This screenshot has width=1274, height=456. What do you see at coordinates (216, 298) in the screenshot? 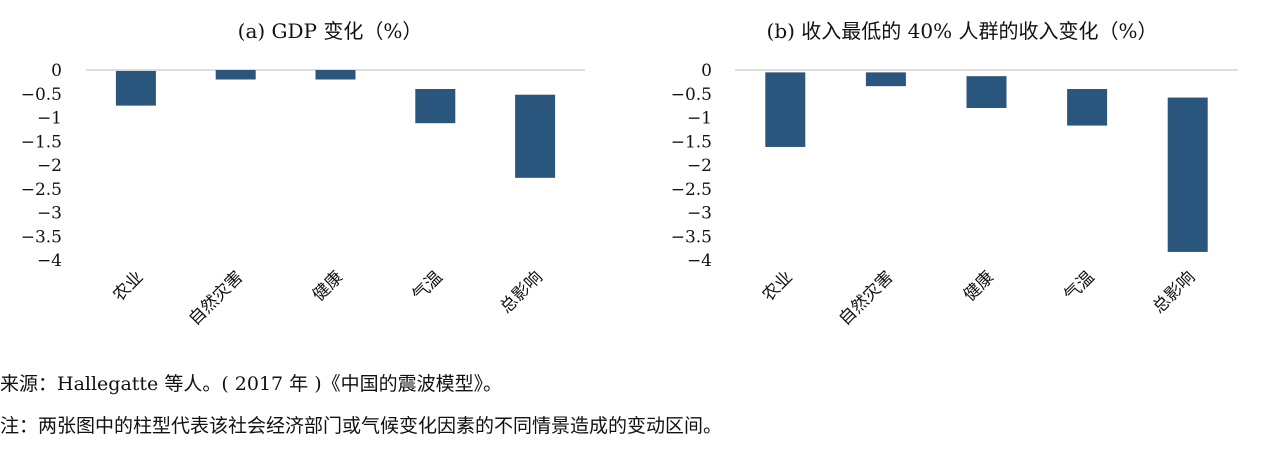
I see `chart-a-category-label: 自然灾害` at bounding box center [216, 298].